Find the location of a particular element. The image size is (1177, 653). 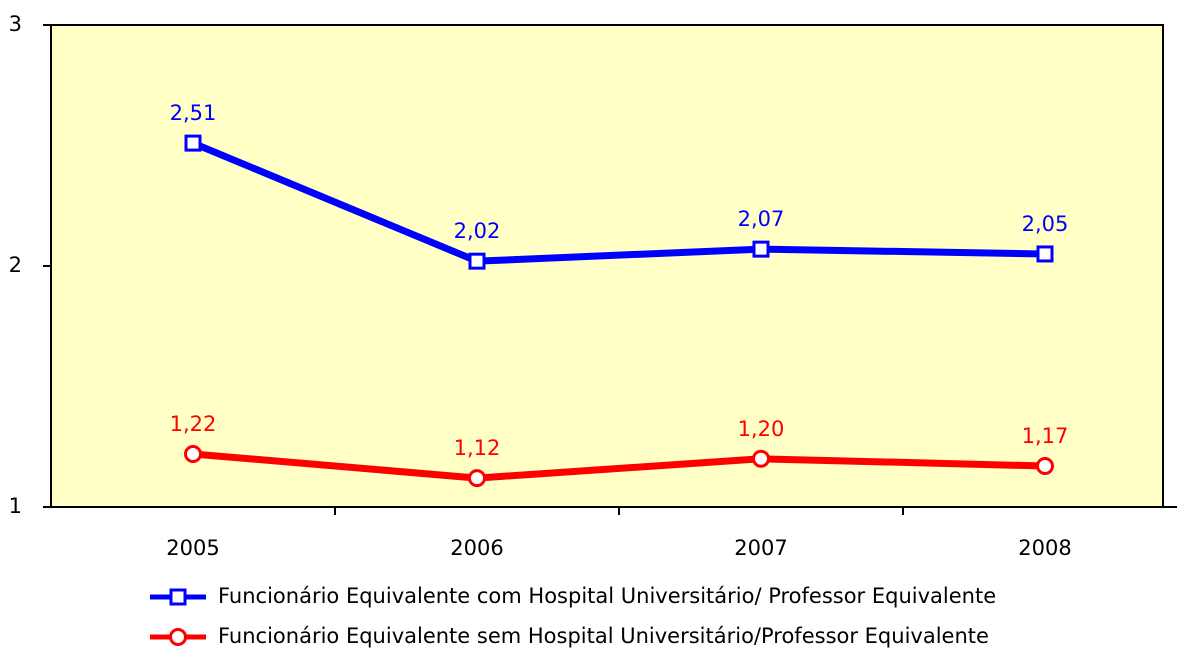

x-tick-label: 2005 is located at coordinates (192, 548).